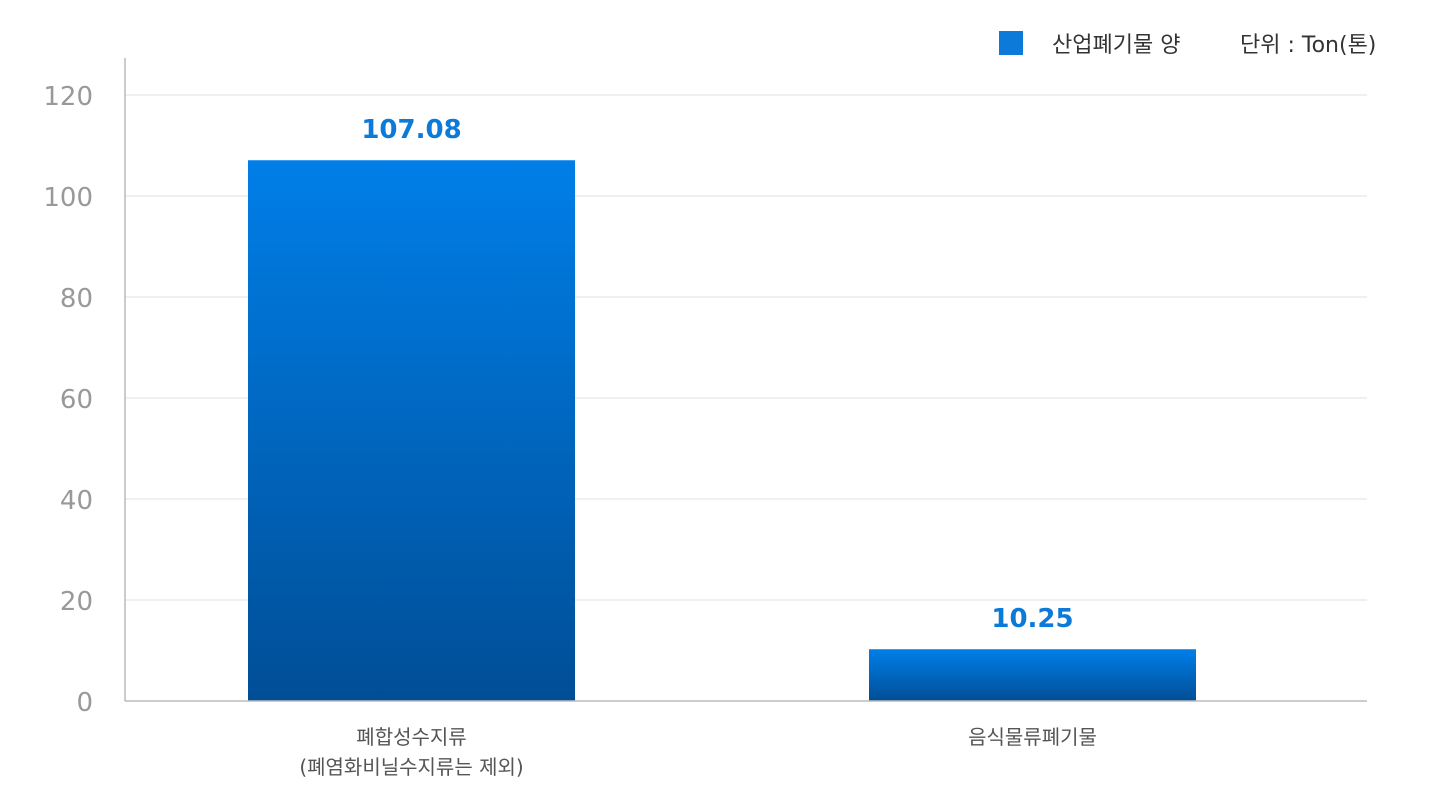  I want to click on x-axis-categories: 폐합성수지류 (폐염화비닐수지류는 제외) 음식물류폐기물, so click(698, 752).